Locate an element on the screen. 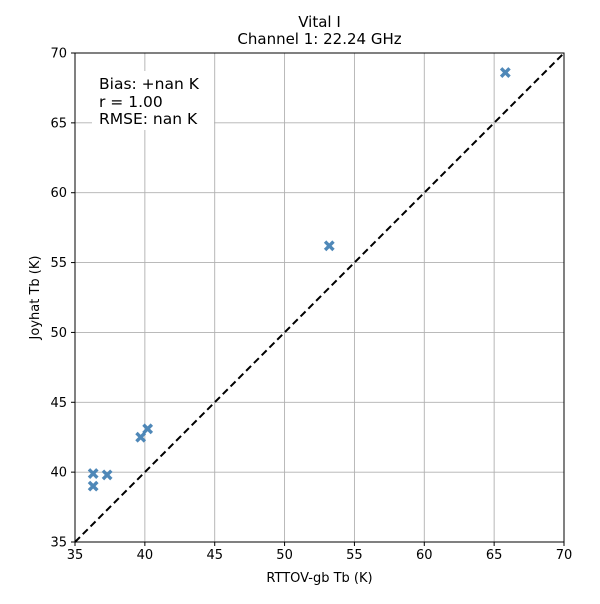  y-tick-label: 60 is located at coordinates (58, 193).